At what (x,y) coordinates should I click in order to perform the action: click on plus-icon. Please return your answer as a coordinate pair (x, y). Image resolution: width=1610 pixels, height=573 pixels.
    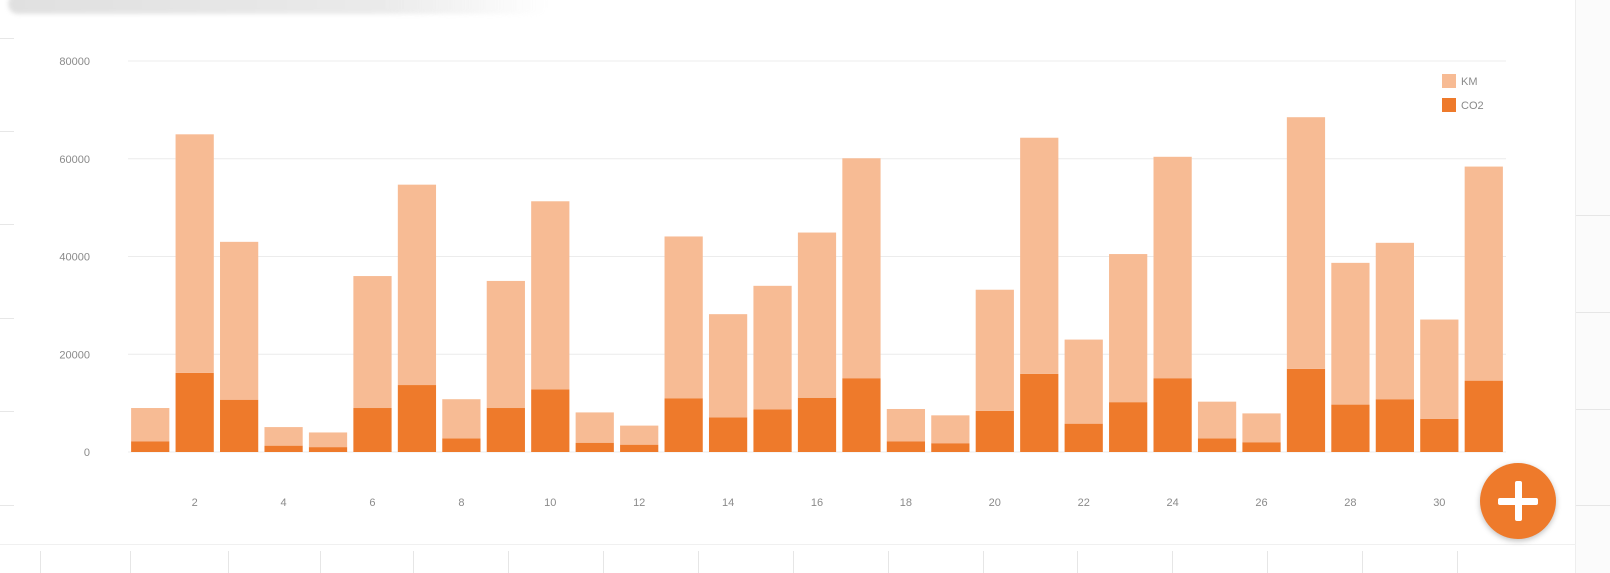
    Looking at the image, I should click on (1518, 501).